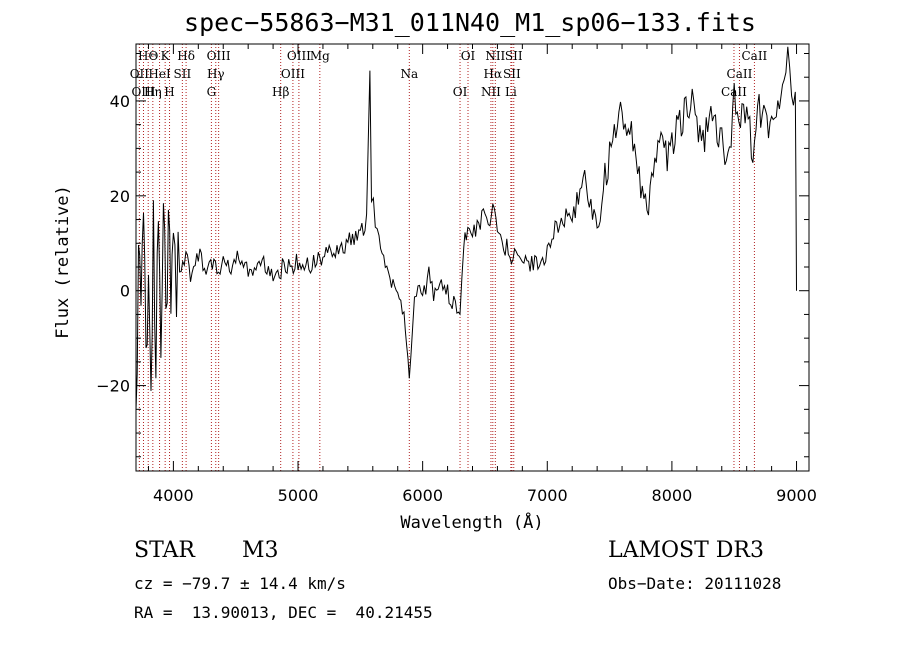 The image size is (900, 649). I want to click on line-marker-label: Mg, so click(320, 56).